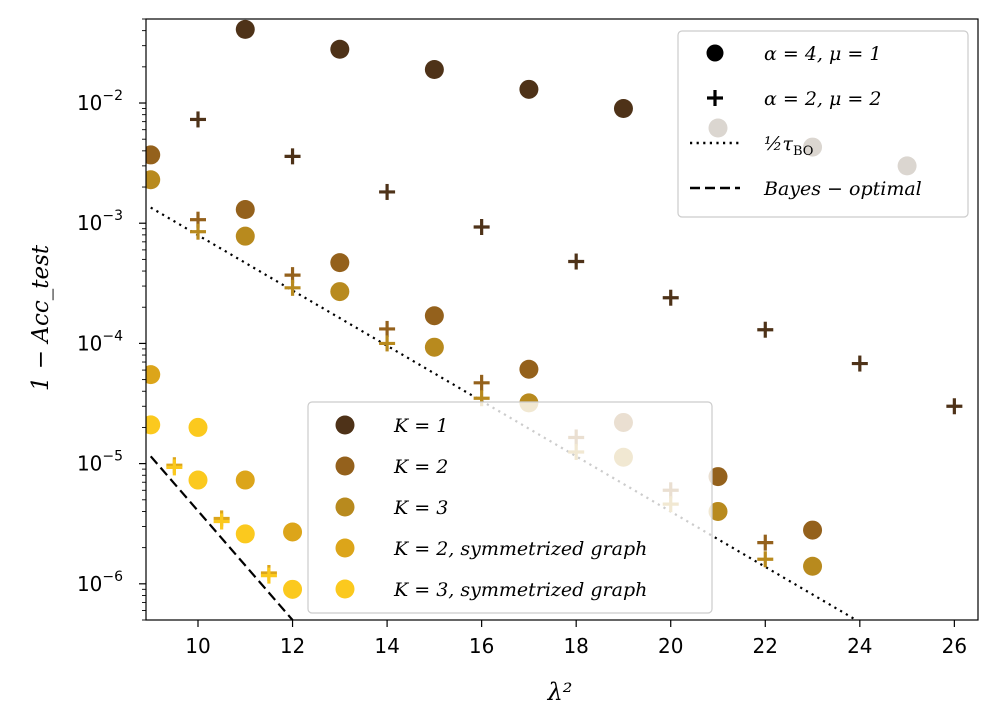 This screenshot has height=728, width=997. Describe the element at coordinates (715, 98) in the screenshot. I see `legend-plus-icon` at that location.